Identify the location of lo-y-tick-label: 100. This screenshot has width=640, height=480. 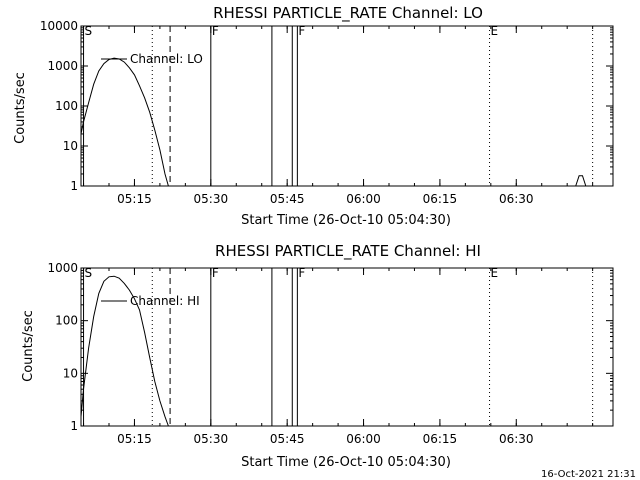
(66, 106).